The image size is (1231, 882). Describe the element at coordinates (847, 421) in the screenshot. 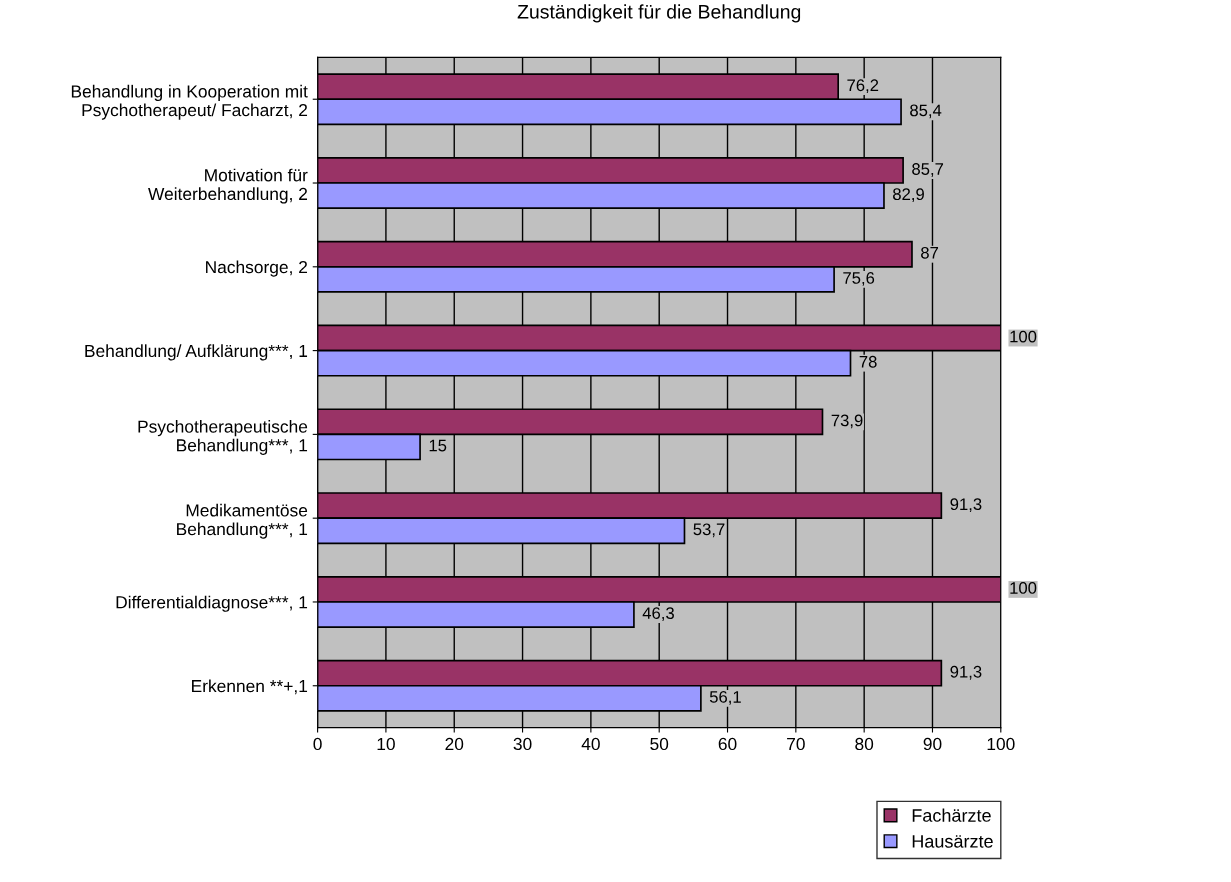

I see `data-label: 73,9` at that location.